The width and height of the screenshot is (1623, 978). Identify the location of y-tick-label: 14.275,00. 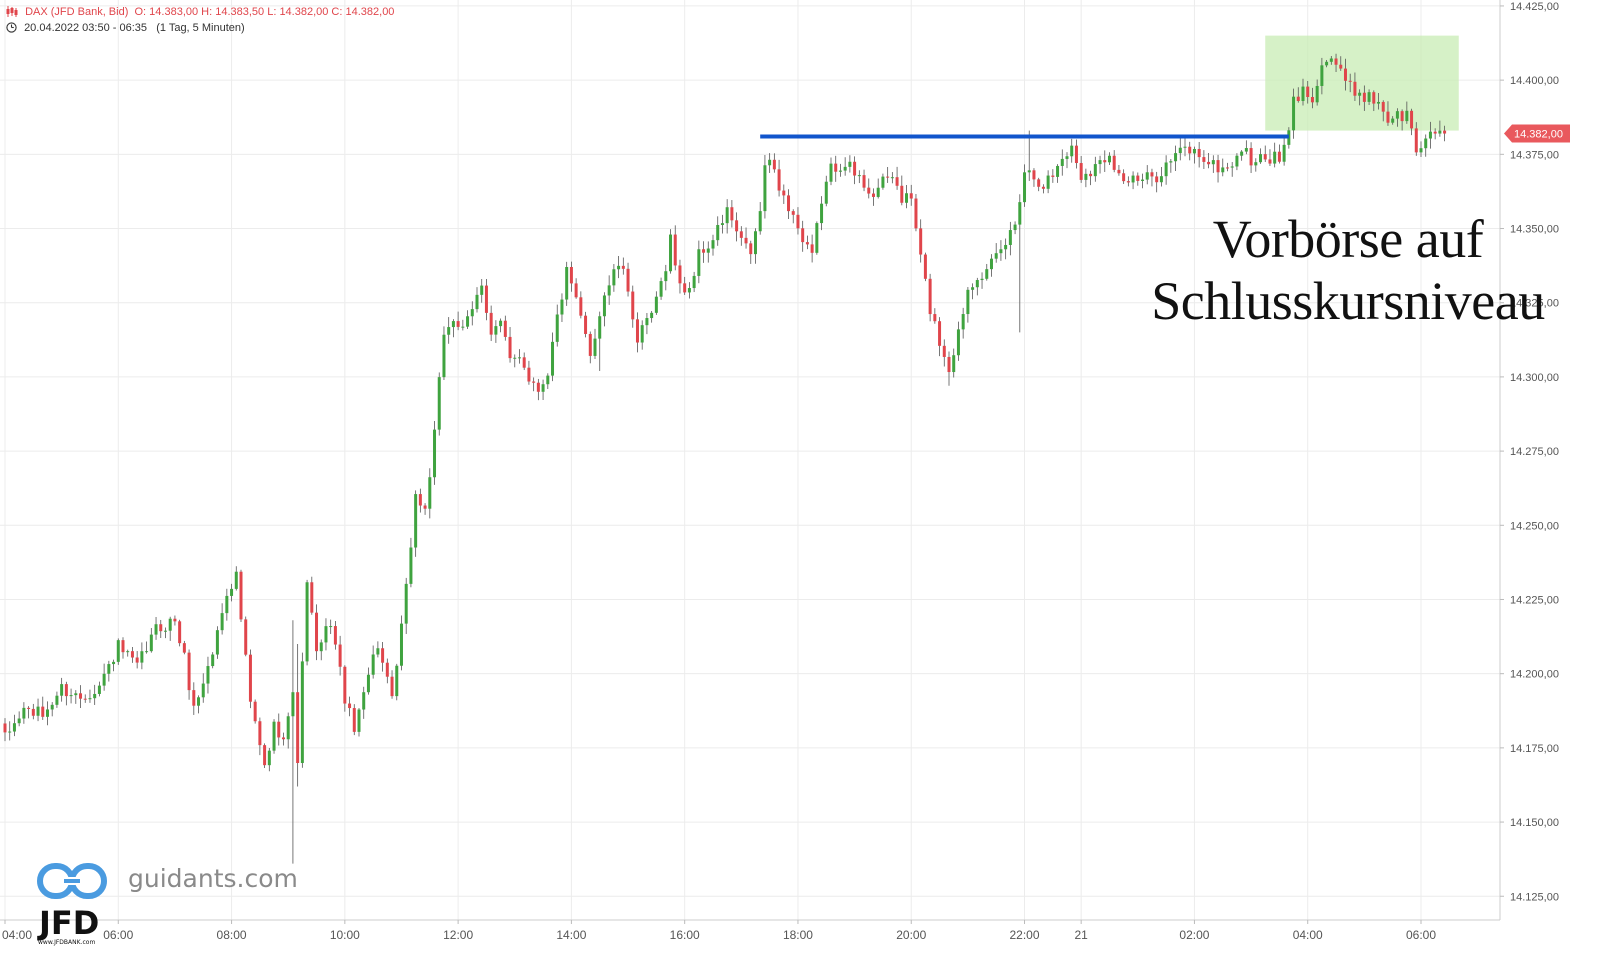
(1534, 452).